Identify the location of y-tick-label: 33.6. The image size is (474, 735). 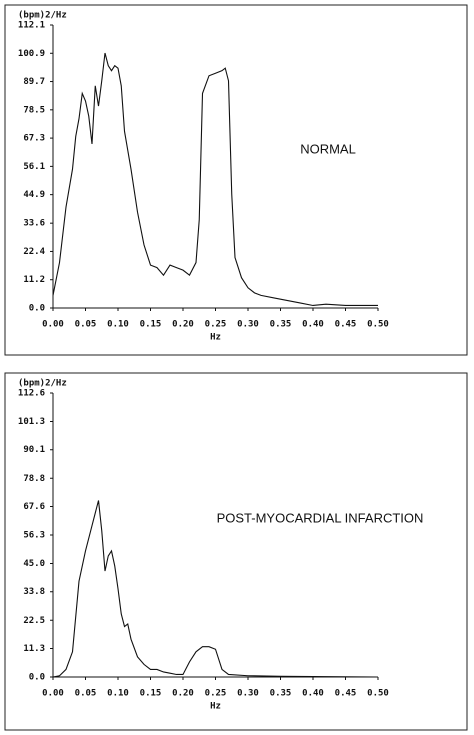
(34, 224).